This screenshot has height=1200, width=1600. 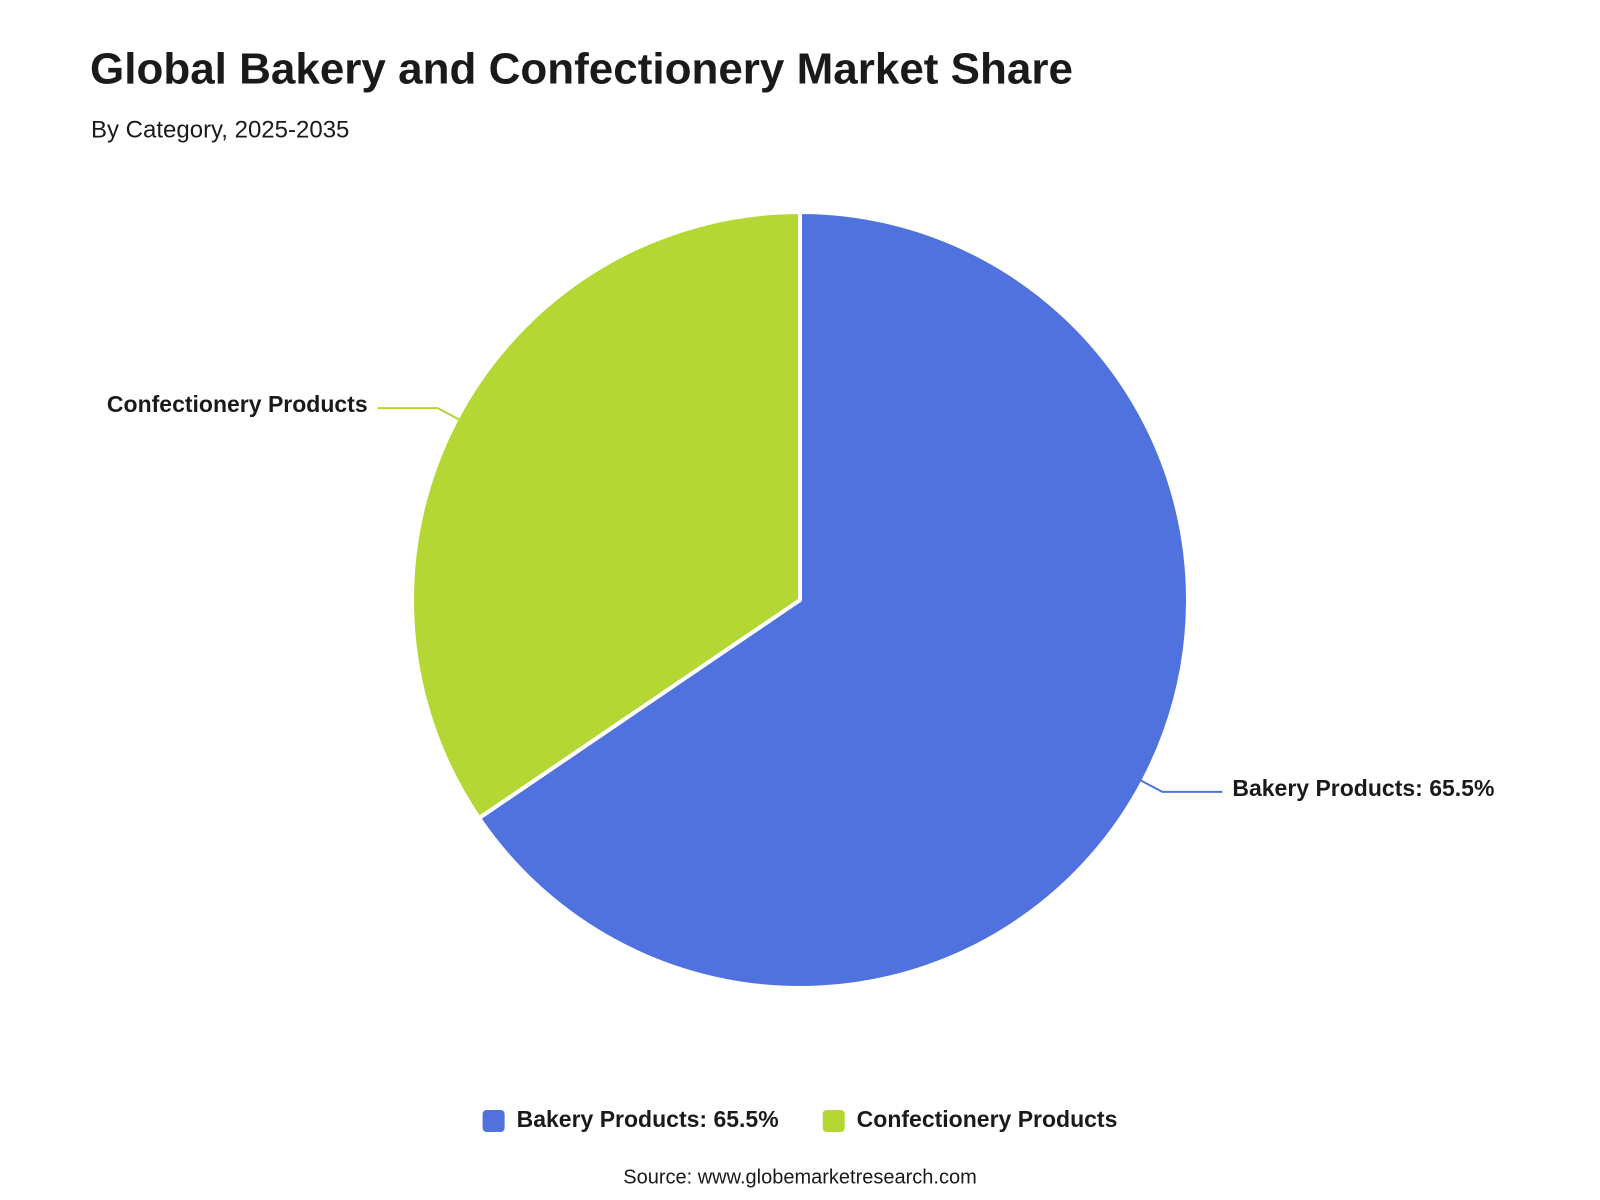 I want to click on chart-subtitle: By Category, 2025-2035, so click(x=220, y=129).